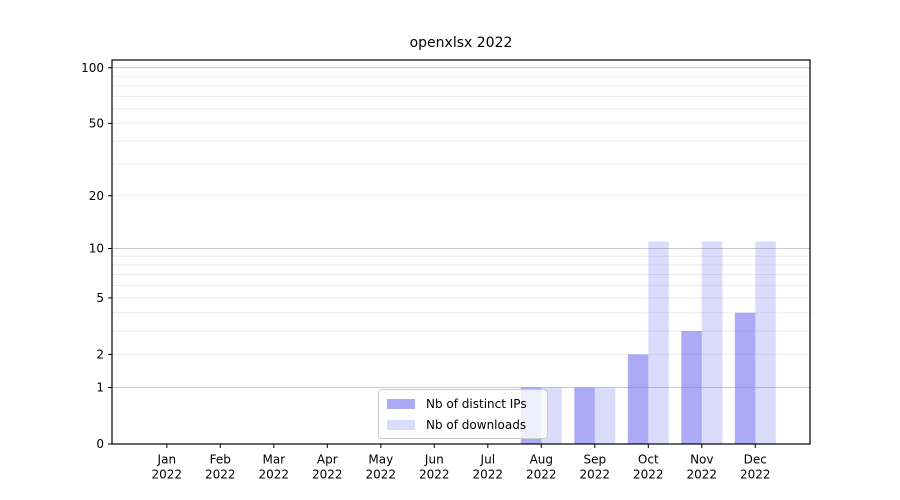 This screenshot has height=500, width=900. Describe the element at coordinates (461, 43) in the screenshot. I see `chart-title: openxlsx 2022` at that location.